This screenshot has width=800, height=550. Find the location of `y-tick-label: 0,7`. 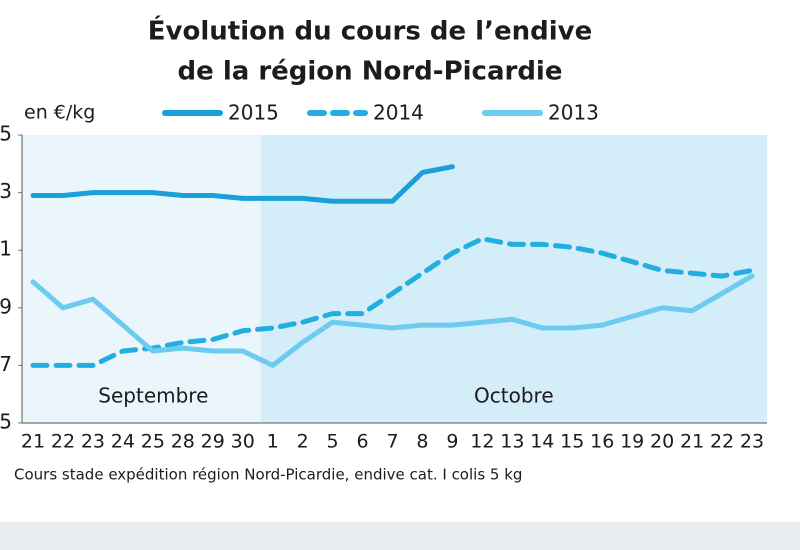

y-tick-label: 0,7 is located at coordinates (6, 364).